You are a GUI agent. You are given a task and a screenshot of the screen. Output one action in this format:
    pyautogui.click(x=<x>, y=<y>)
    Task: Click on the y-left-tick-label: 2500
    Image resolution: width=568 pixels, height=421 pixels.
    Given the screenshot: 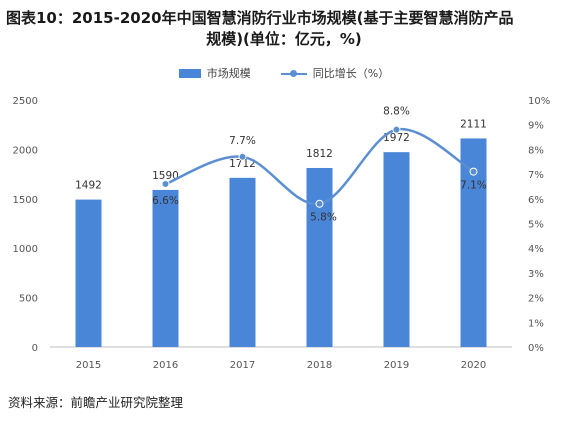 What is the action you would take?
    pyautogui.click(x=25, y=101)
    